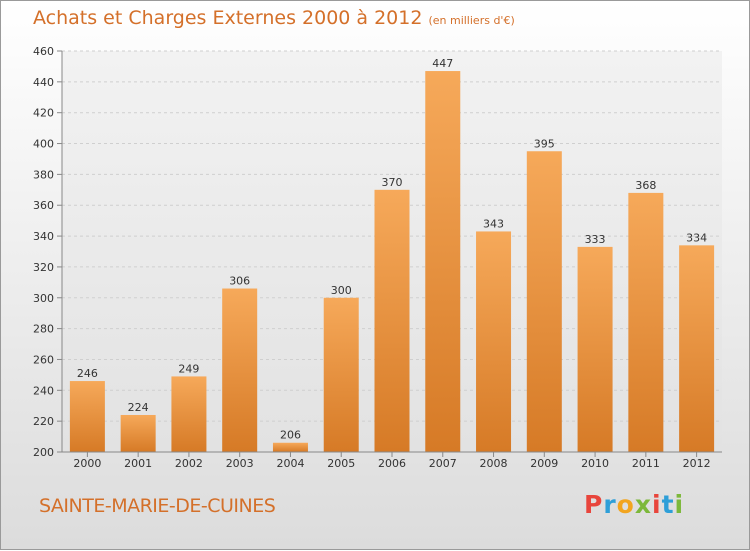  What do you see at coordinates (544, 143) in the screenshot?
I see `bar-value-label: 395` at bounding box center [544, 143].